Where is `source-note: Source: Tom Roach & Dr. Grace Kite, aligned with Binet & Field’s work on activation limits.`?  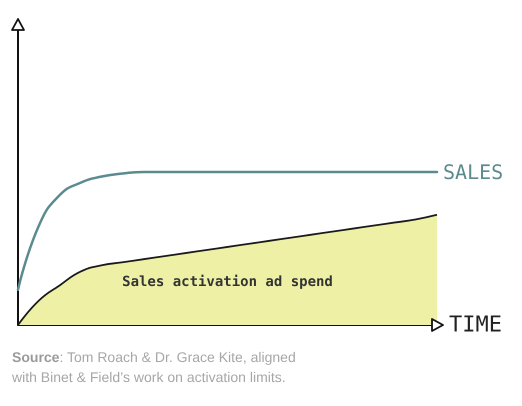 source-note: Source: Tom Roach & Dr. Grace Kite, aligned with Binet & Field’s work on activation limits. is located at coordinates (153, 367).